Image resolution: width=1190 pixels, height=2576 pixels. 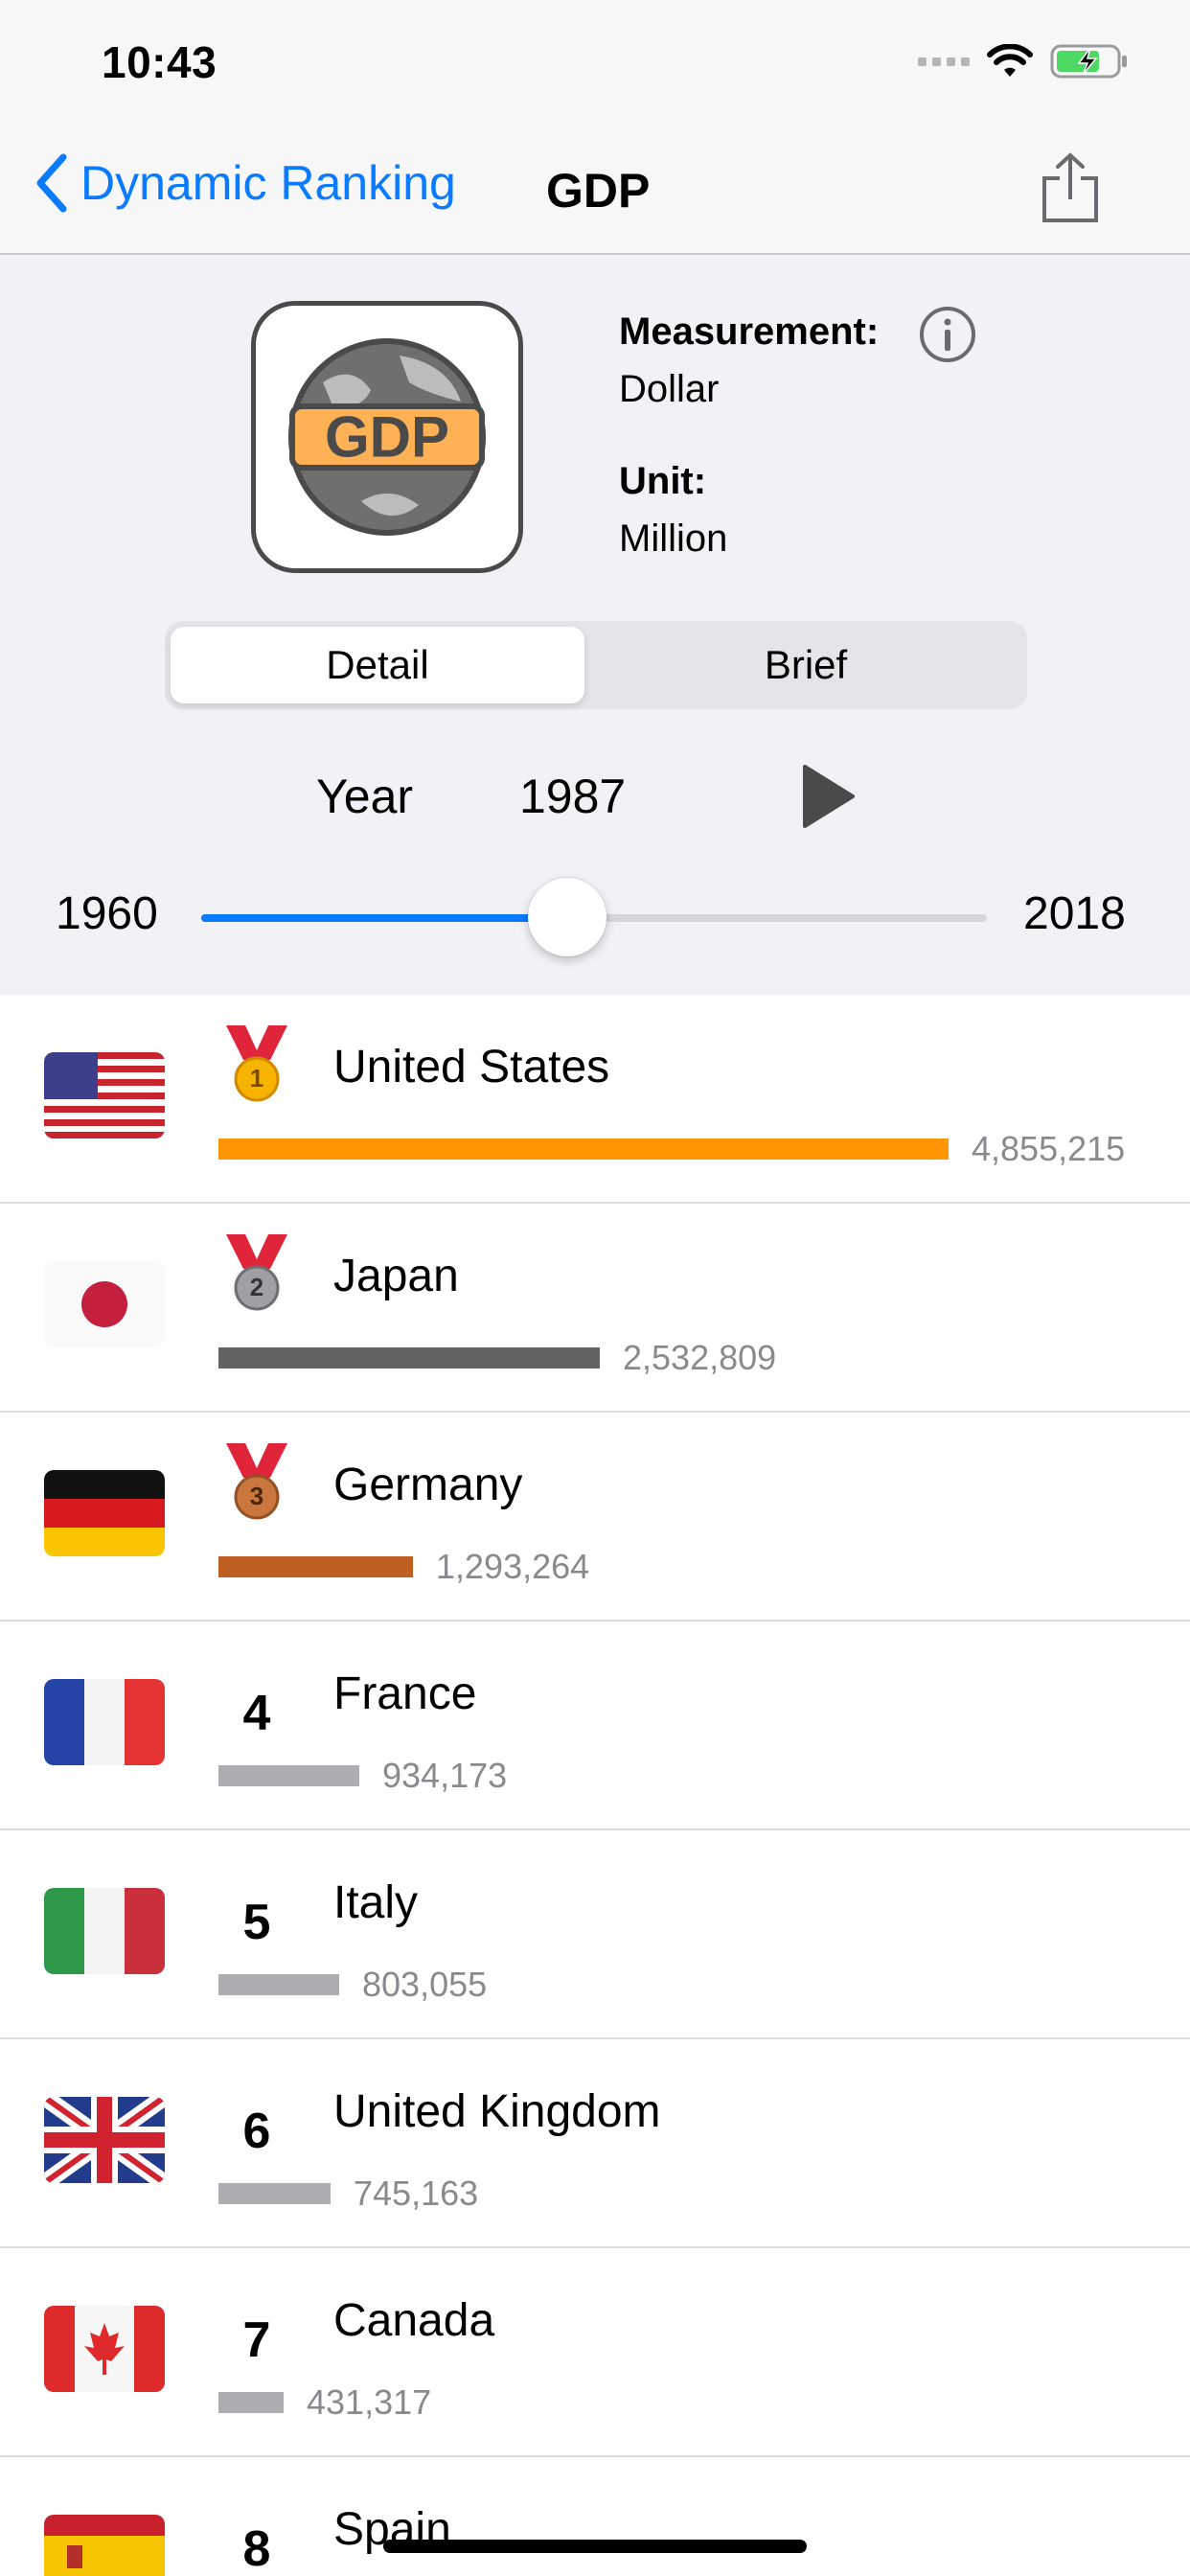 I want to click on country-name: Canada, so click(x=414, y=2320).